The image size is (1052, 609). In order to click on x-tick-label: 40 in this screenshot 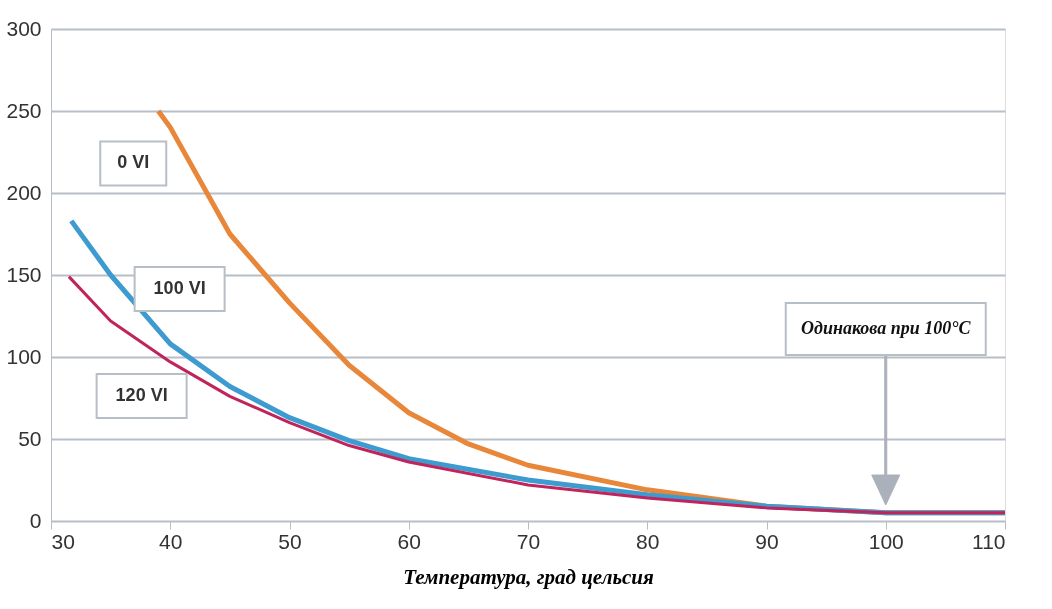, I will do `click(171, 541)`.